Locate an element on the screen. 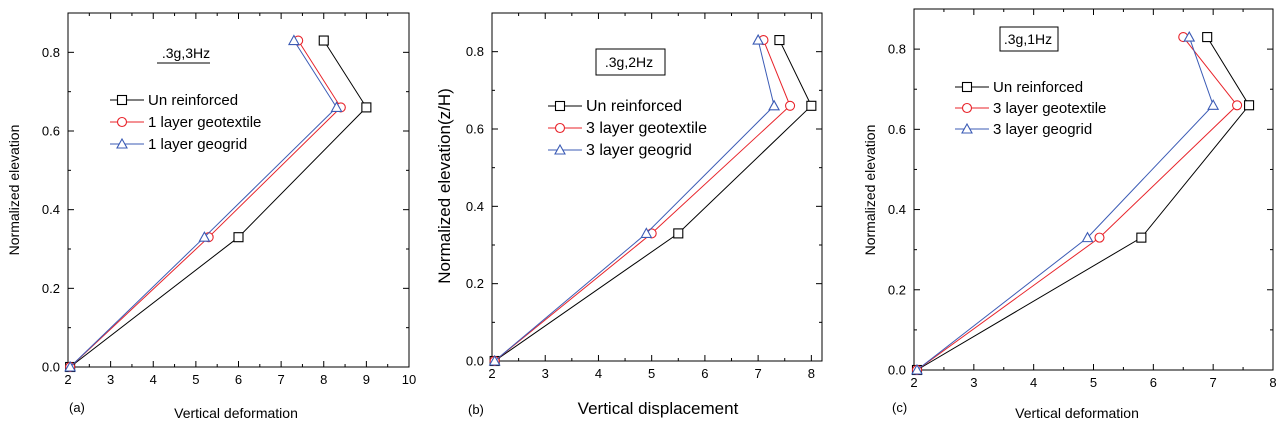  legend-label: 3 layer geotextile is located at coordinates (1049, 108).